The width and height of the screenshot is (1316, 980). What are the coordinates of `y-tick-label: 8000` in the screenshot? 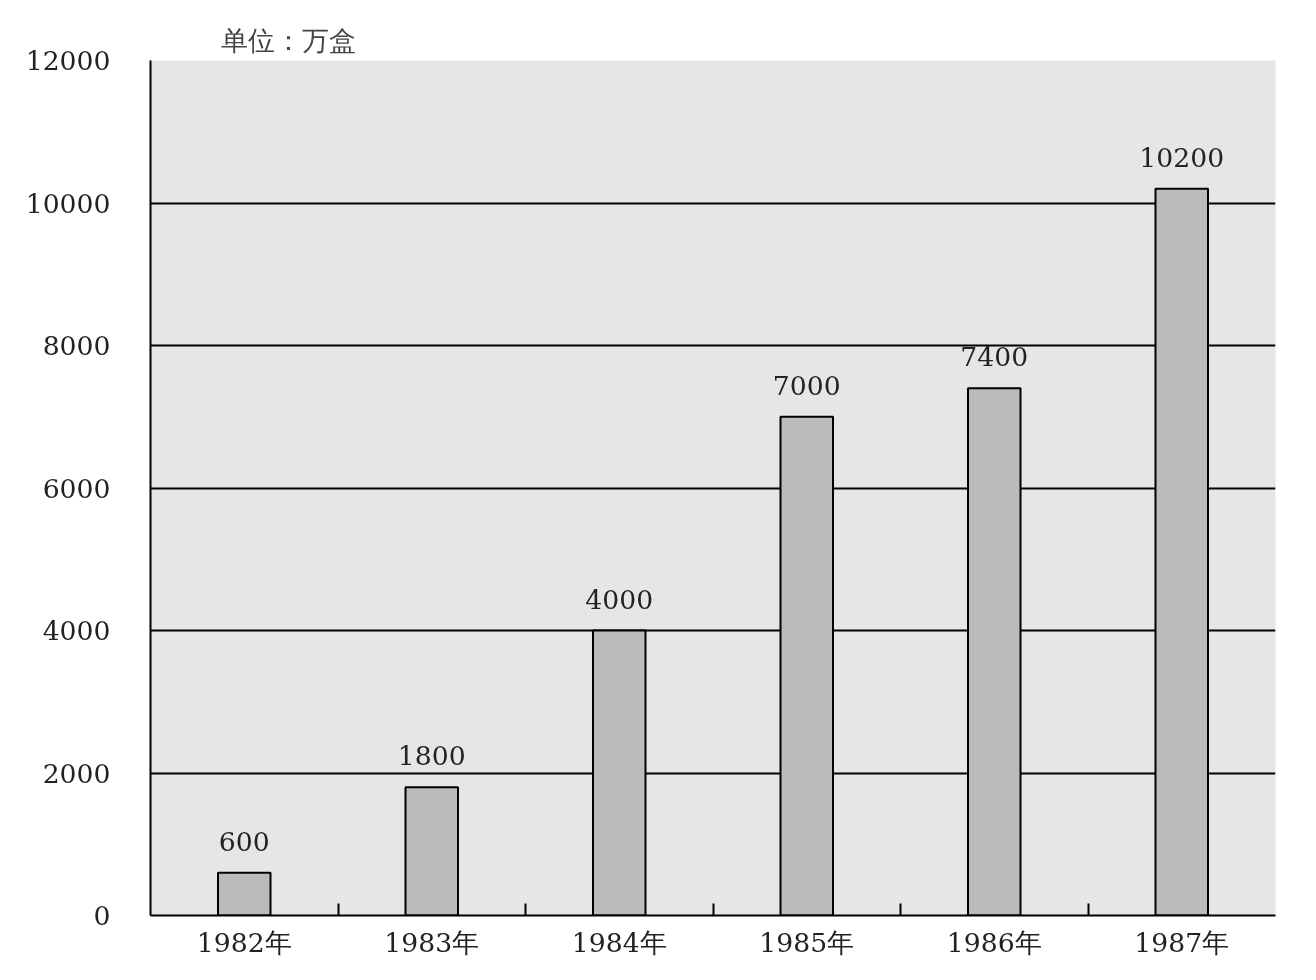 It's located at (76, 345).